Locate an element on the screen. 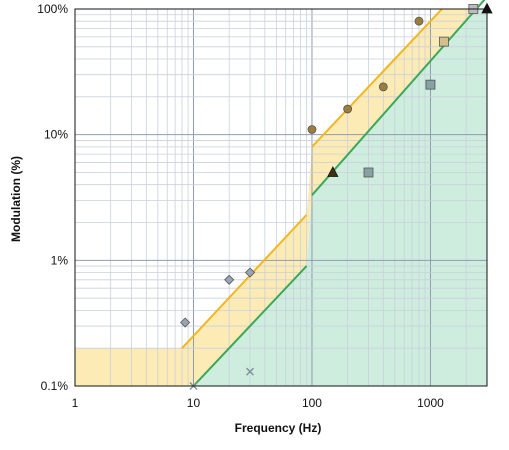  y-axis-title: Modulation (%) is located at coordinates (16, 199).